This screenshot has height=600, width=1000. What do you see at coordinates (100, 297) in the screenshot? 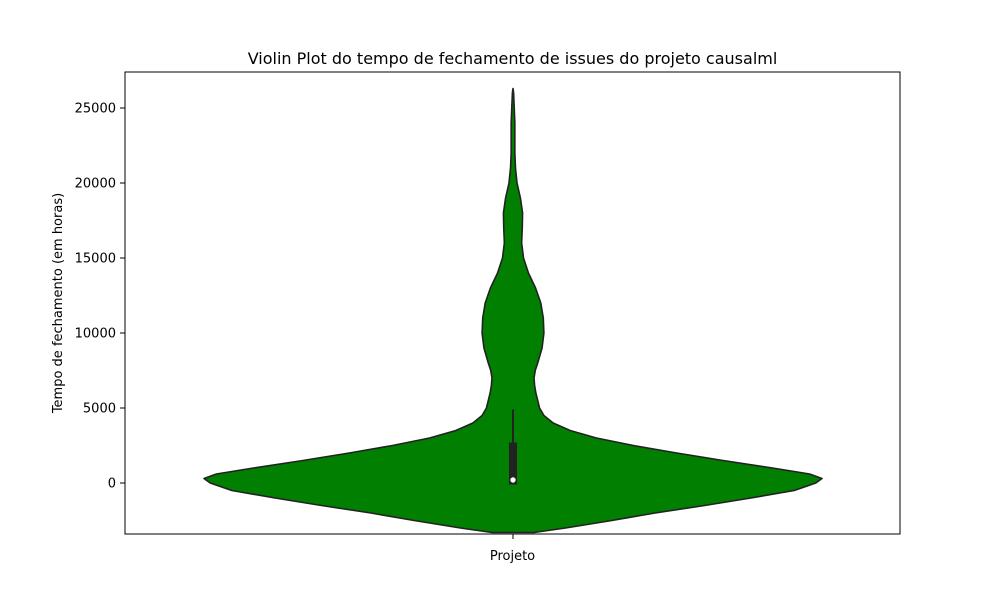
I see `y-axis: 0 5000 10000 15000 20000 25000` at bounding box center [100, 297].